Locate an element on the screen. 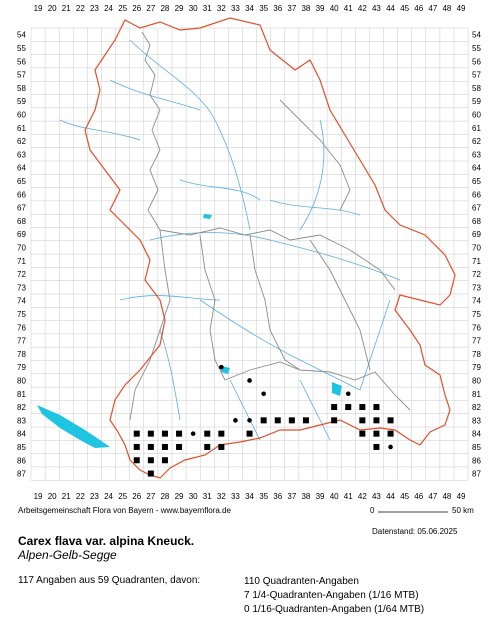 This screenshot has height=620, width=500. row-label: 85 is located at coordinates (21, 447).